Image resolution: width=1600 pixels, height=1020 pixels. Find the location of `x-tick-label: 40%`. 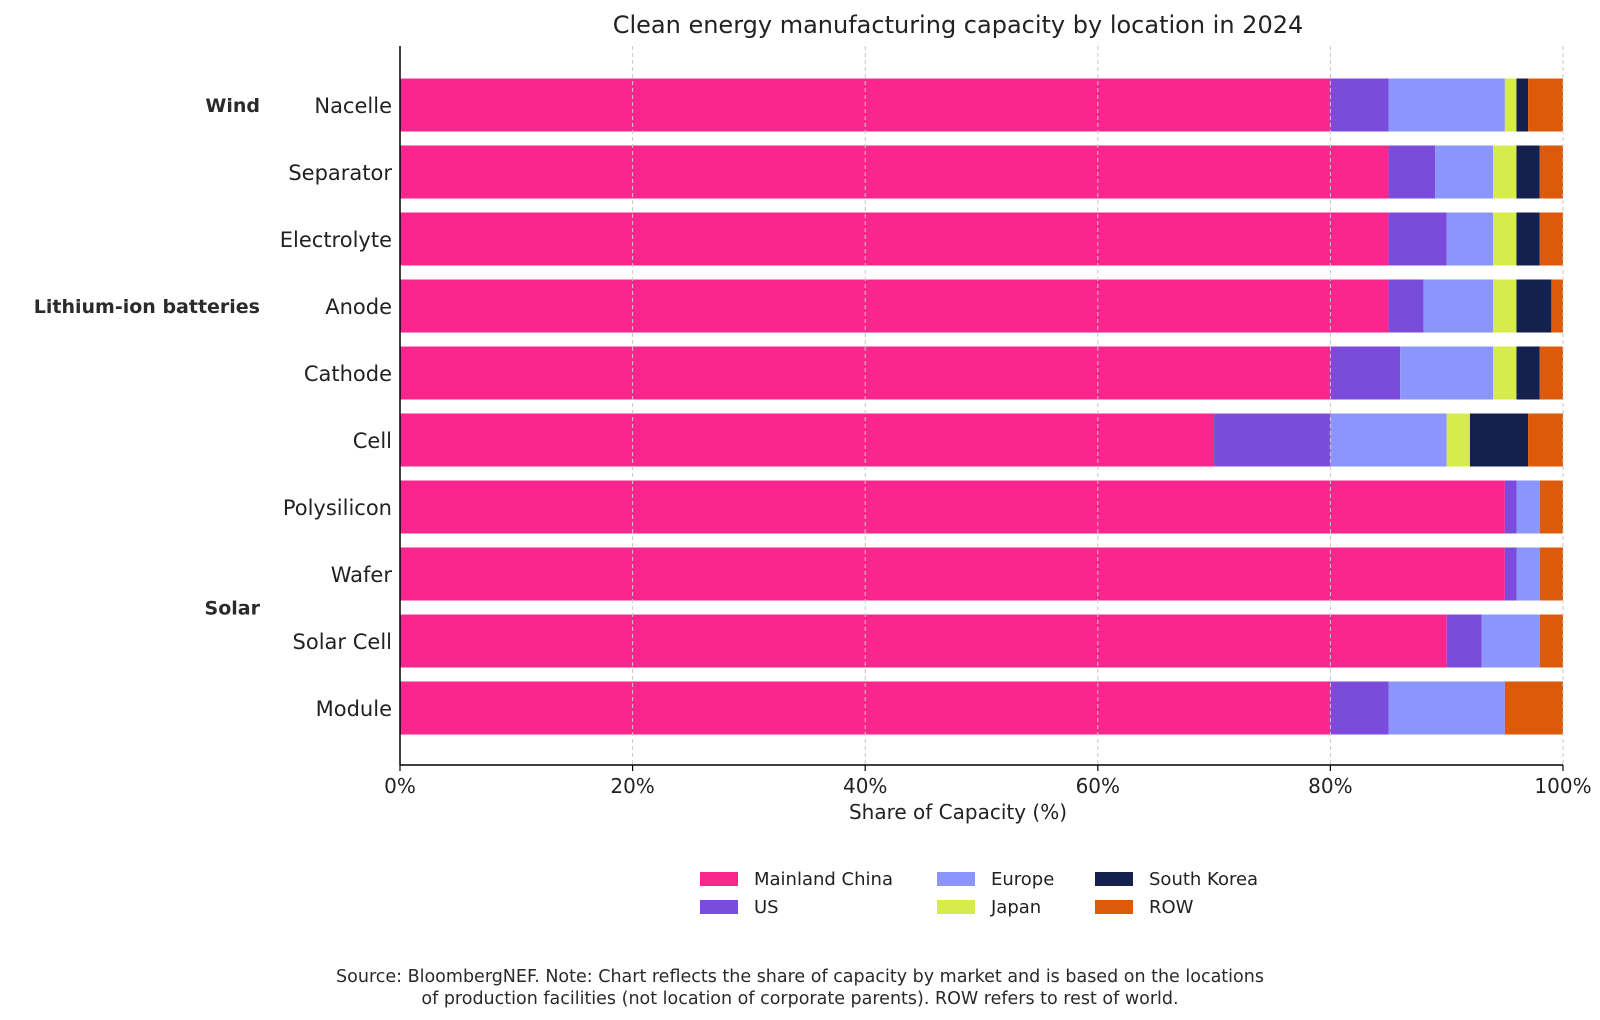

x-tick-label: 40% is located at coordinates (865, 786).